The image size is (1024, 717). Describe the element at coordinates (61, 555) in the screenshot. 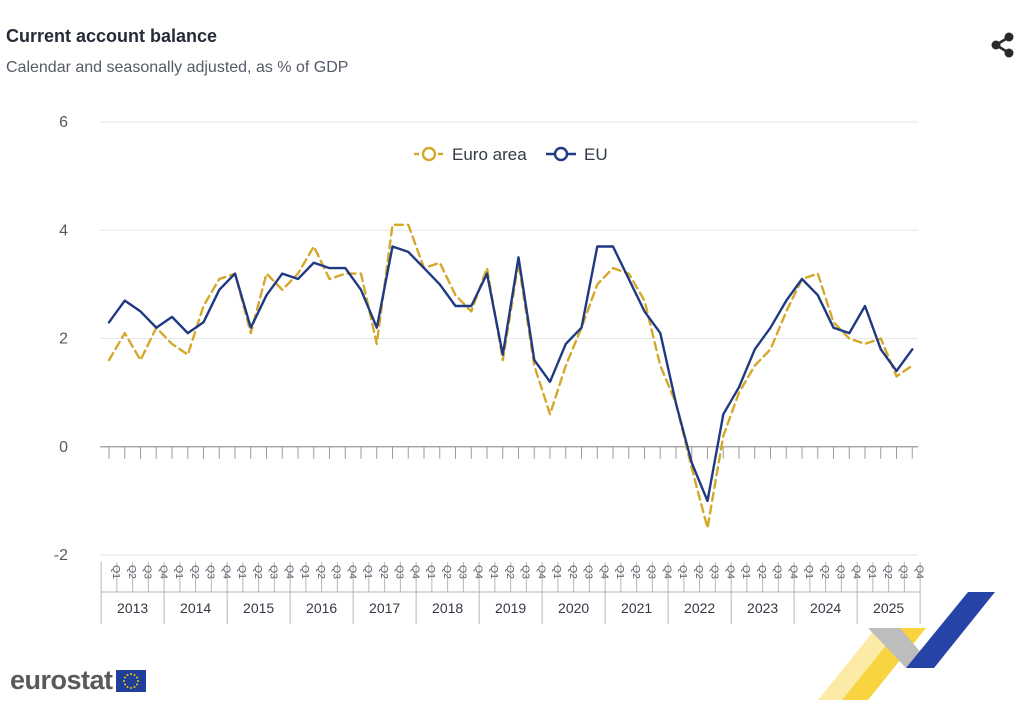

I see `y-tick-label: -2` at that location.